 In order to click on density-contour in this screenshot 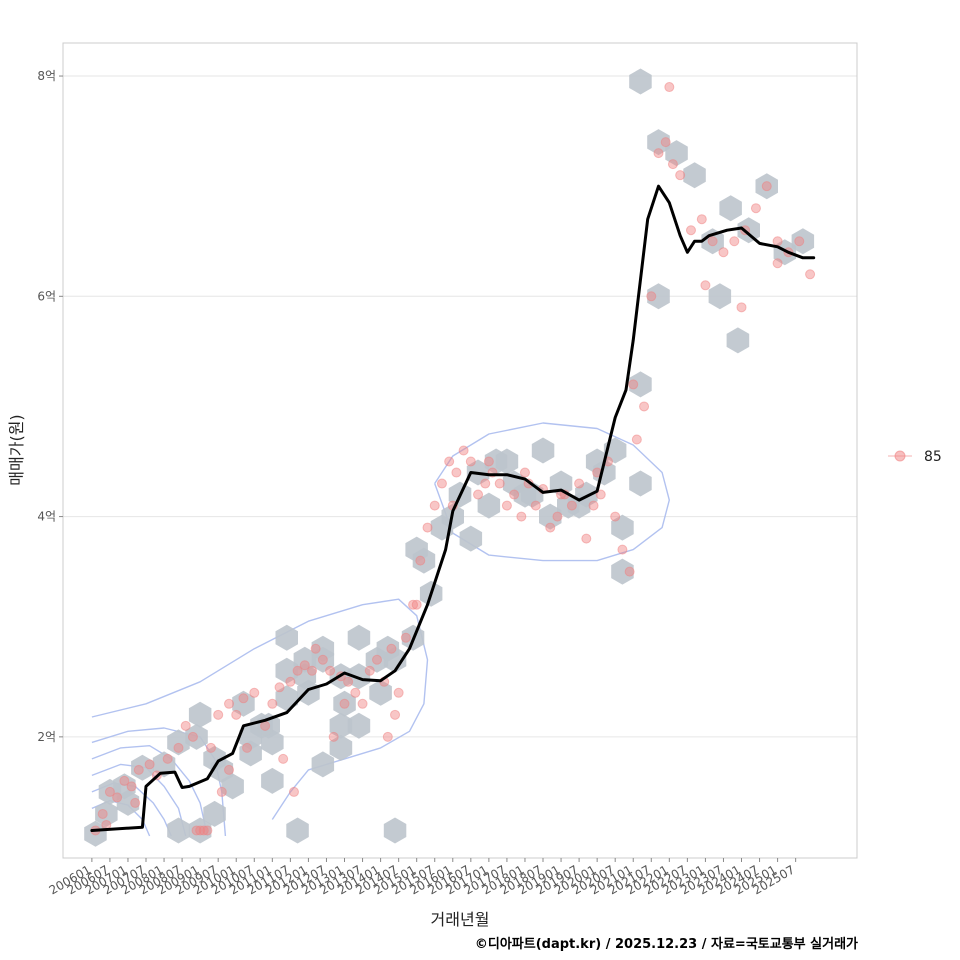, I will do `click(552, 492)`.